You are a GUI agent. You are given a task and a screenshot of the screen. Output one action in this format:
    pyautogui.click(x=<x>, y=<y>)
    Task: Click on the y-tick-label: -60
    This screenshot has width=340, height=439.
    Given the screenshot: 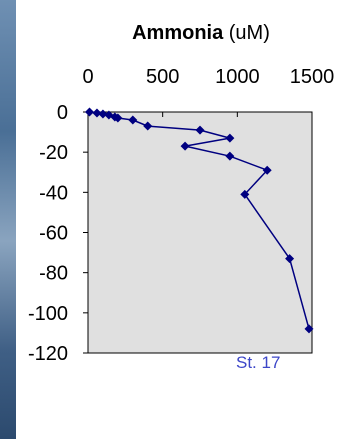 What is the action you would take?
    pyautogui.click(x=53, y=234)
    